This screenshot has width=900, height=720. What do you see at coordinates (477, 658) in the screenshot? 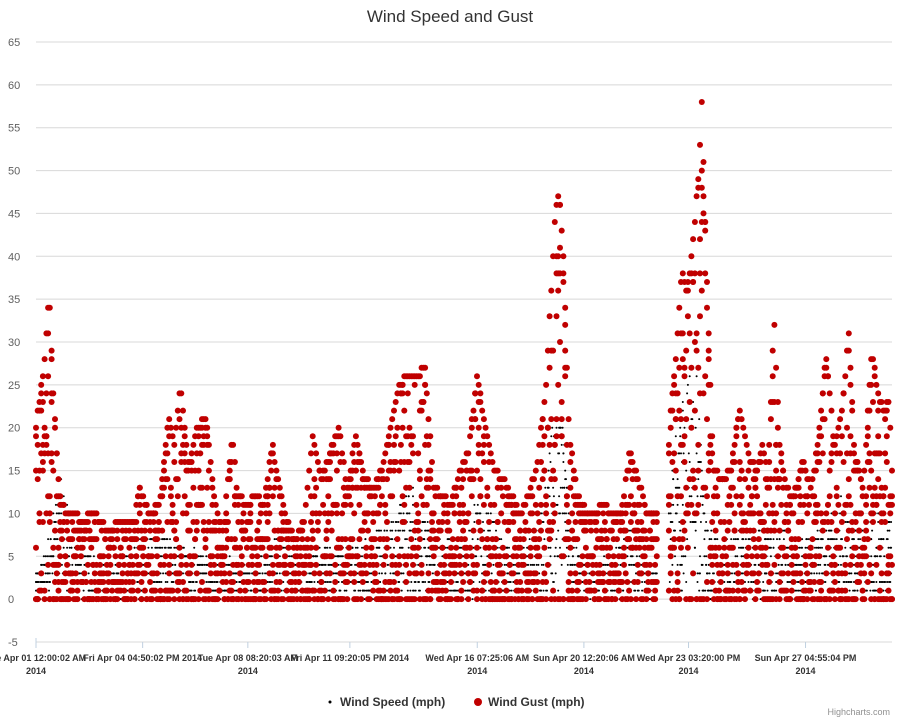
I see `x-tick-label: Wed Apr 16 07:25:06 AM` at bounding box center [477, 658].